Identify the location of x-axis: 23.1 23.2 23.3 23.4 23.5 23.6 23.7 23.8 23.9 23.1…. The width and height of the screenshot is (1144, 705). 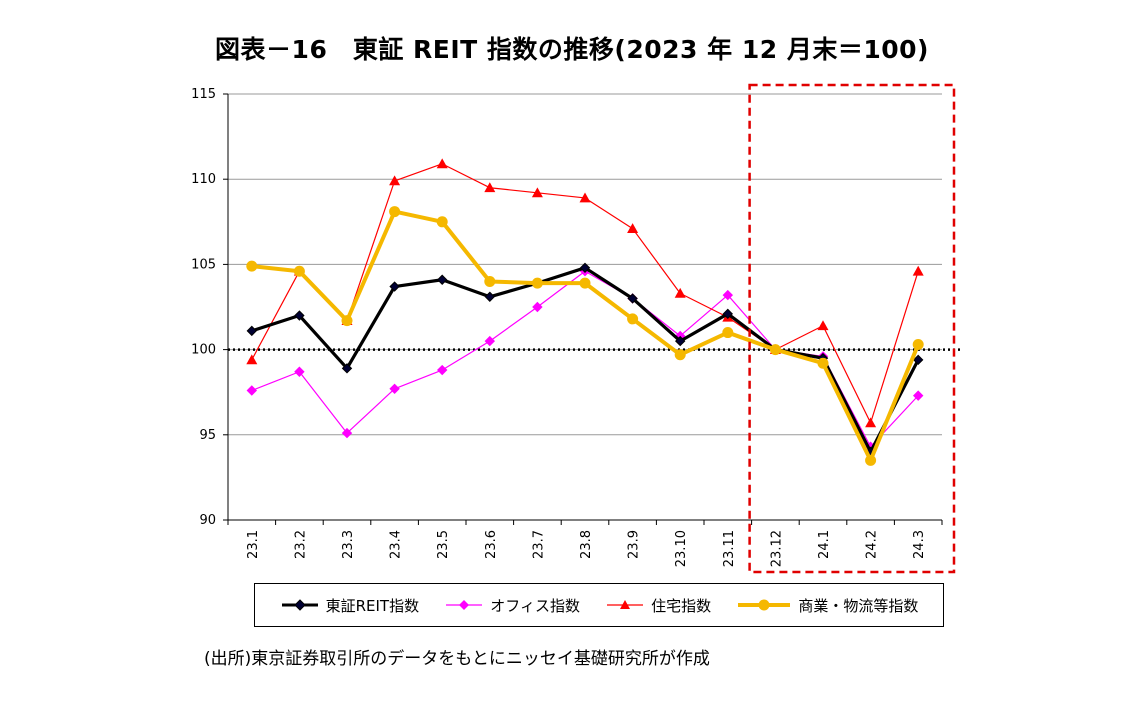
(585, 543).